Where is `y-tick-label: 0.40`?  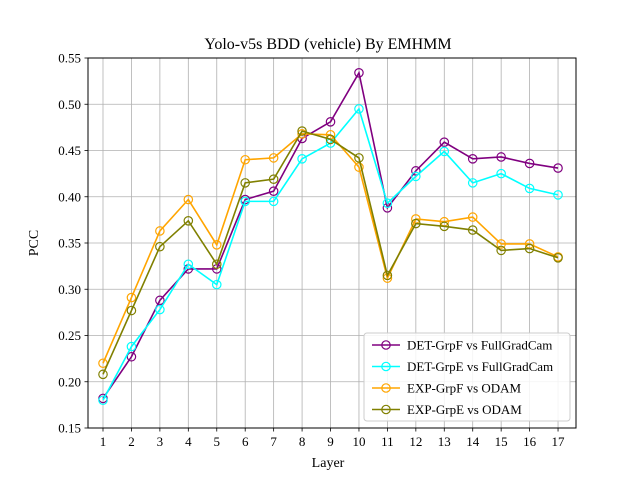
y-tick-label: 0.40 is located at coordinates (69, 196).